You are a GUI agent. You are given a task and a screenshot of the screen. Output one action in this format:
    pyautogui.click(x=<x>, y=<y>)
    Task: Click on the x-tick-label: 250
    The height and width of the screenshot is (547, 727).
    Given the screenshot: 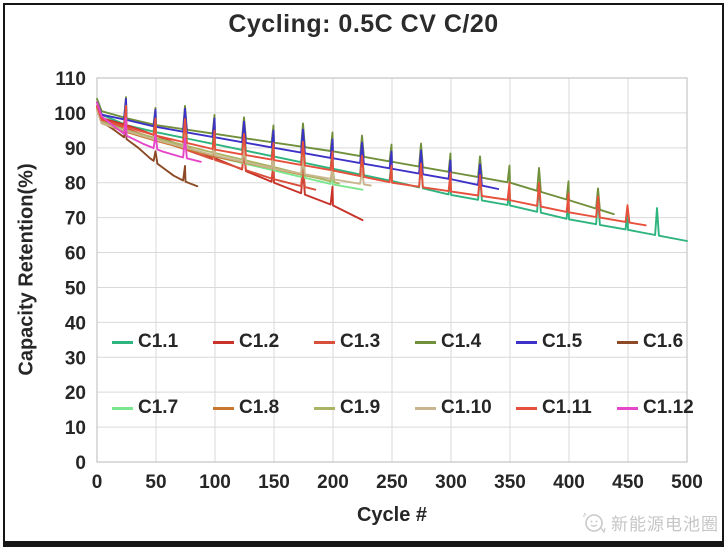 What is the action you would take?
    pyautogui.click(x=392, y=482)
    